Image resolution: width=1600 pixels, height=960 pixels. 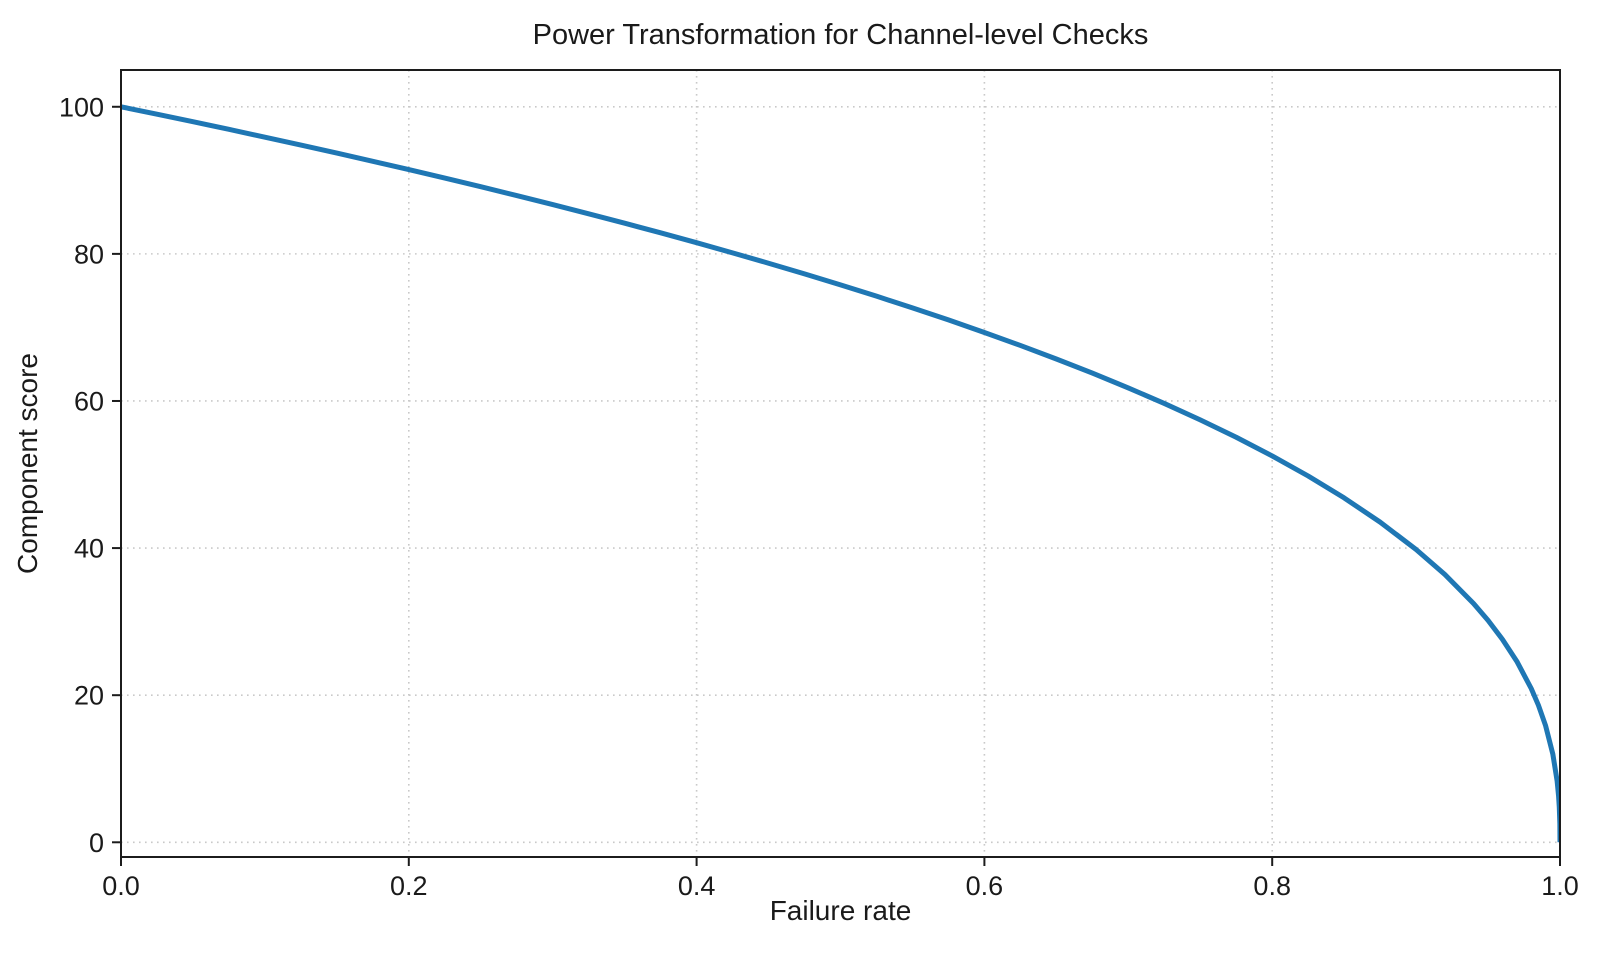 What do you see at coordinates (841, 910) in the screenshot?
I see `x-axis-label: Failure rate` at bounding box center [841, 910].